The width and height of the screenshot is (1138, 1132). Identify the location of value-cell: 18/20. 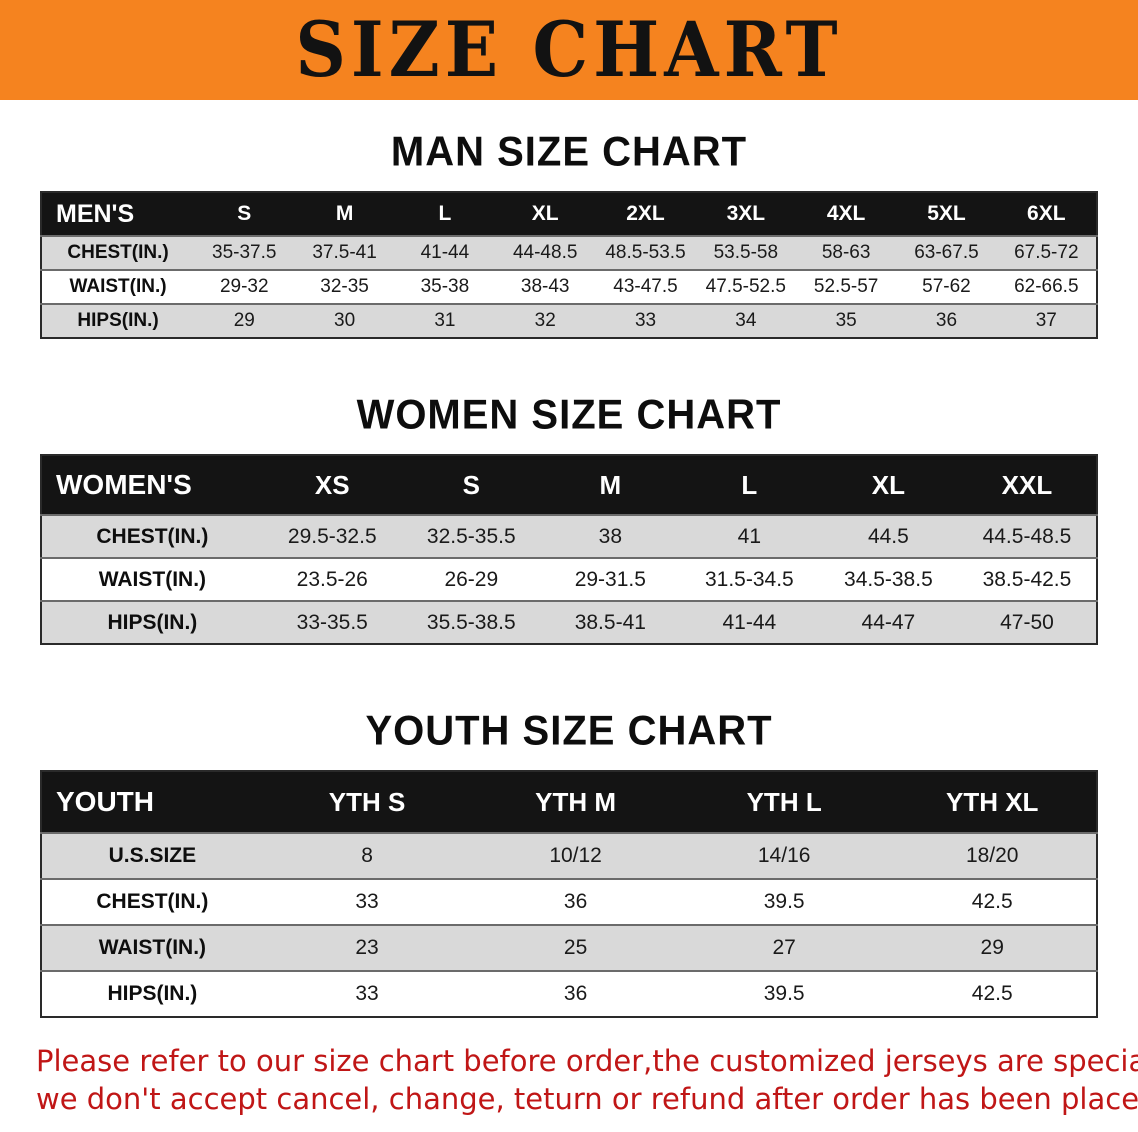
(992, 855).